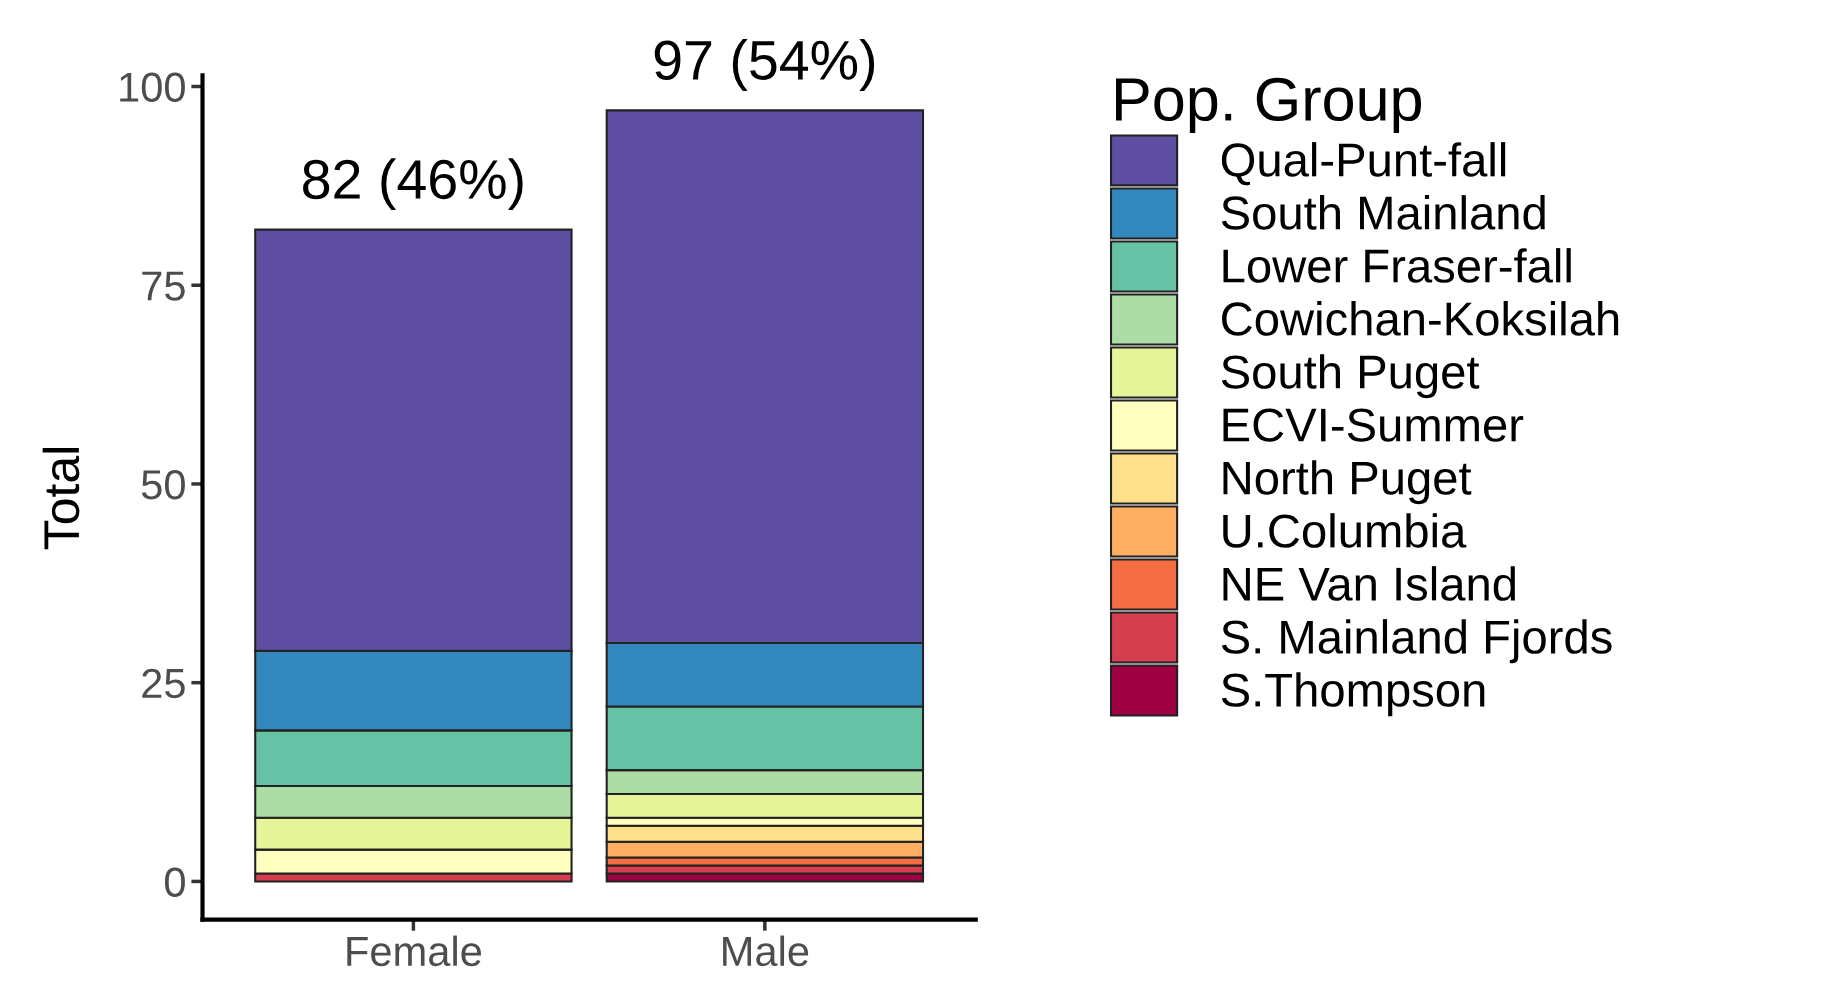 The width and height of the screenshot is (1841, 1005). I want to click on y-tick-label: 0, so click(174, 882).